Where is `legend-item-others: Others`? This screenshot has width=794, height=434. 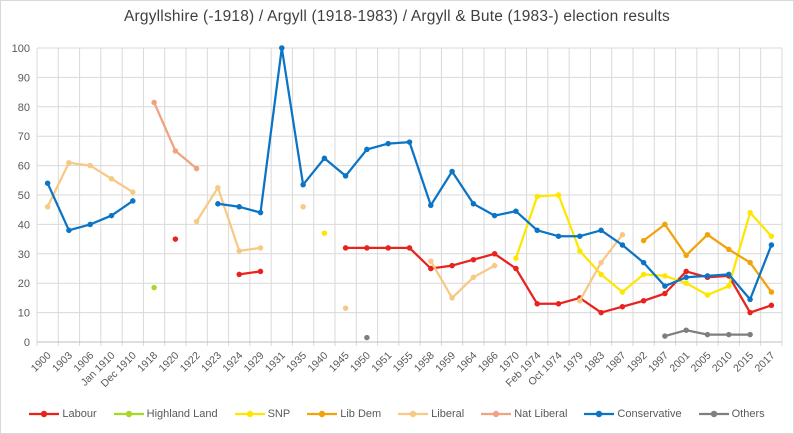 legend-item-others: Others is located at coordinates (731, 414).